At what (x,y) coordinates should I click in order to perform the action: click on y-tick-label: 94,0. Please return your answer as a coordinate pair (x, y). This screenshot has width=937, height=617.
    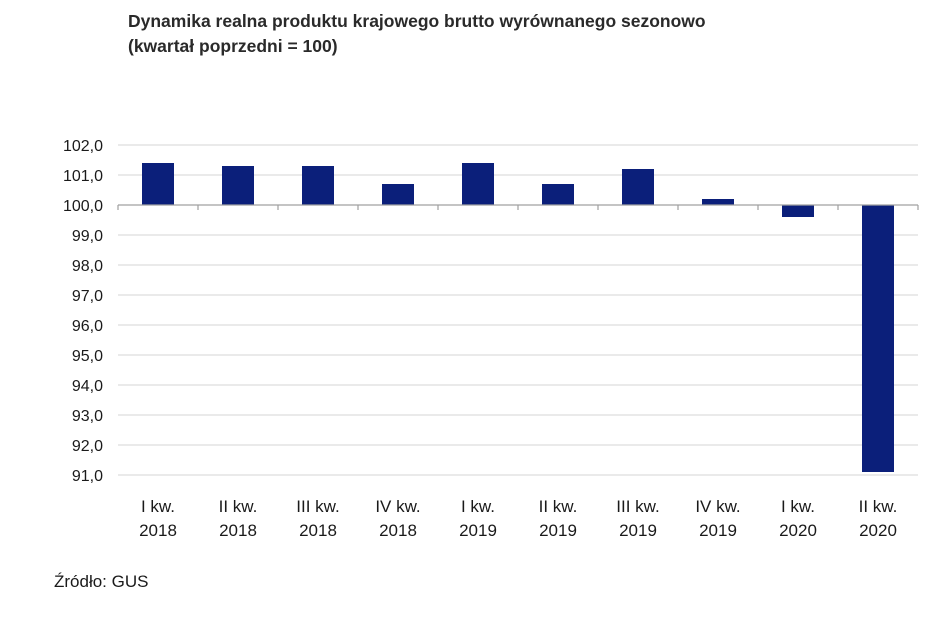
    Looking at the image, I should click on (87, 386).